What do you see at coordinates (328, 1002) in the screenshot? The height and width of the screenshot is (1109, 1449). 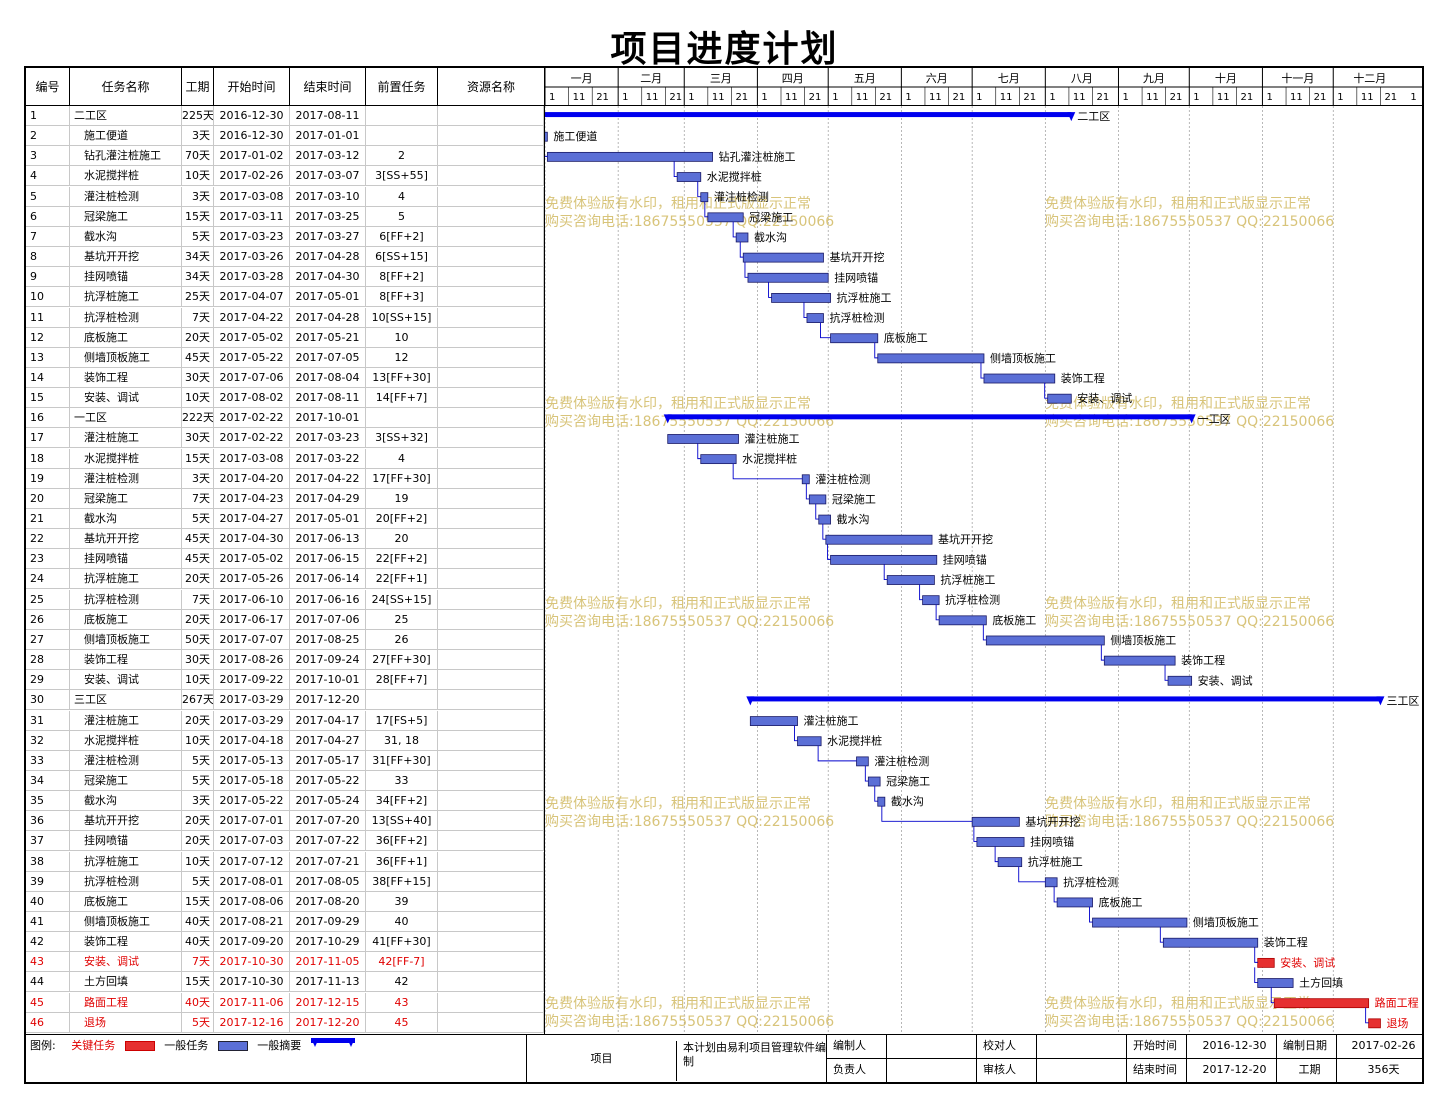 I see `task-end: 2017-12-15` at bounding box center [328, 1002].